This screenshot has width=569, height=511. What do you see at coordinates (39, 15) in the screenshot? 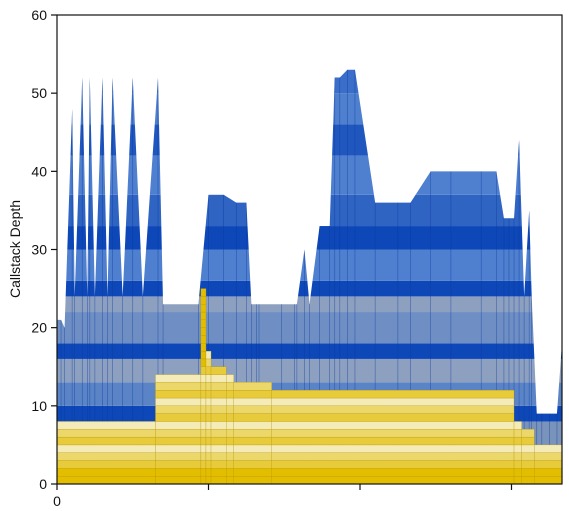
I see `y-tick-label: 60` at bounding box center [39, 15].